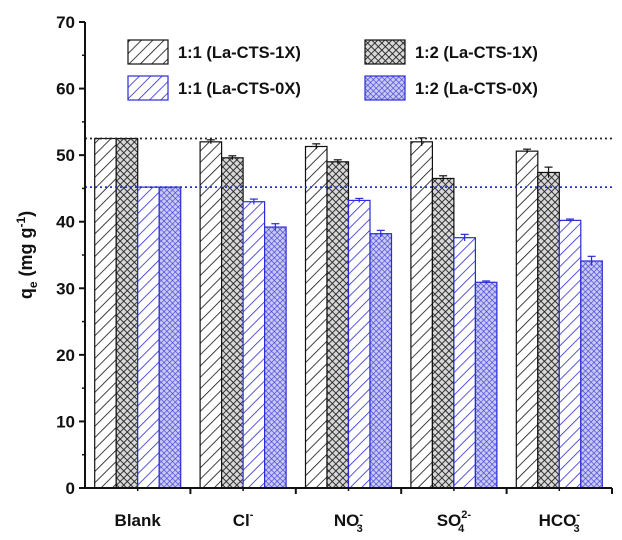 This screenshot has height=540, width=622. I want to click on y-tick-label-4: 40, so click(65, 222).